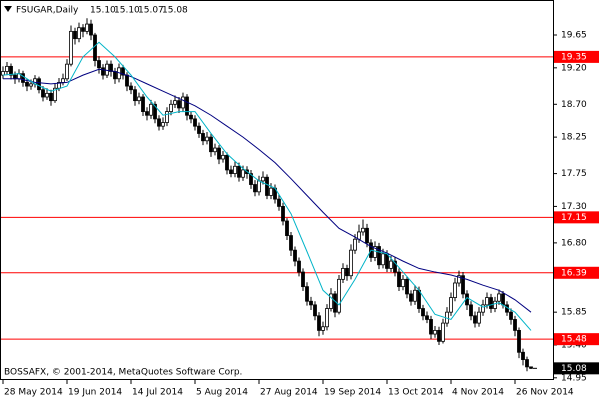 This screenshot has width=600, height=400. What do you see at coordinates (574, 138) in the screenshot?
I see `y-tick-label: 18.25` at bounding box center [574, 138].